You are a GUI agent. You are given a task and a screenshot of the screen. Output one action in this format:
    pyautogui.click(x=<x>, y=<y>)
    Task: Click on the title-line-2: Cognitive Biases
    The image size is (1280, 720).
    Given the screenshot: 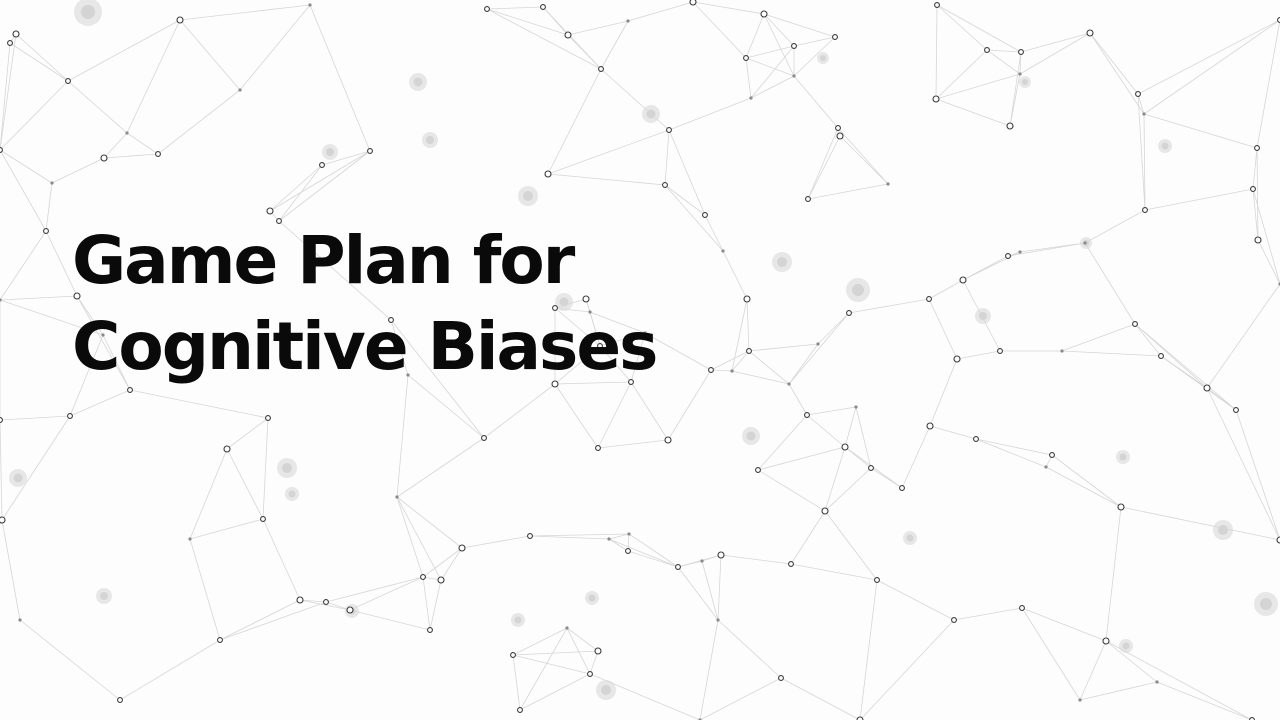 What is the action you would take?
    pyautogui.click(x=365, y=346)
    